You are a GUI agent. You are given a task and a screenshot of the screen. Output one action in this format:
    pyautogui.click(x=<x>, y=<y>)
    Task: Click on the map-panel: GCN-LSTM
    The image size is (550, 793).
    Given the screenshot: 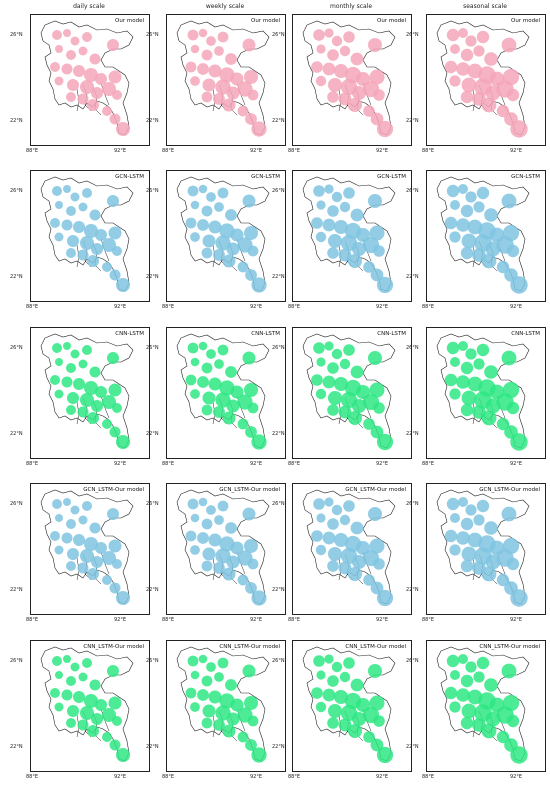 What is the action you would take?
    pyautogui.click(x=486, y=236)
    